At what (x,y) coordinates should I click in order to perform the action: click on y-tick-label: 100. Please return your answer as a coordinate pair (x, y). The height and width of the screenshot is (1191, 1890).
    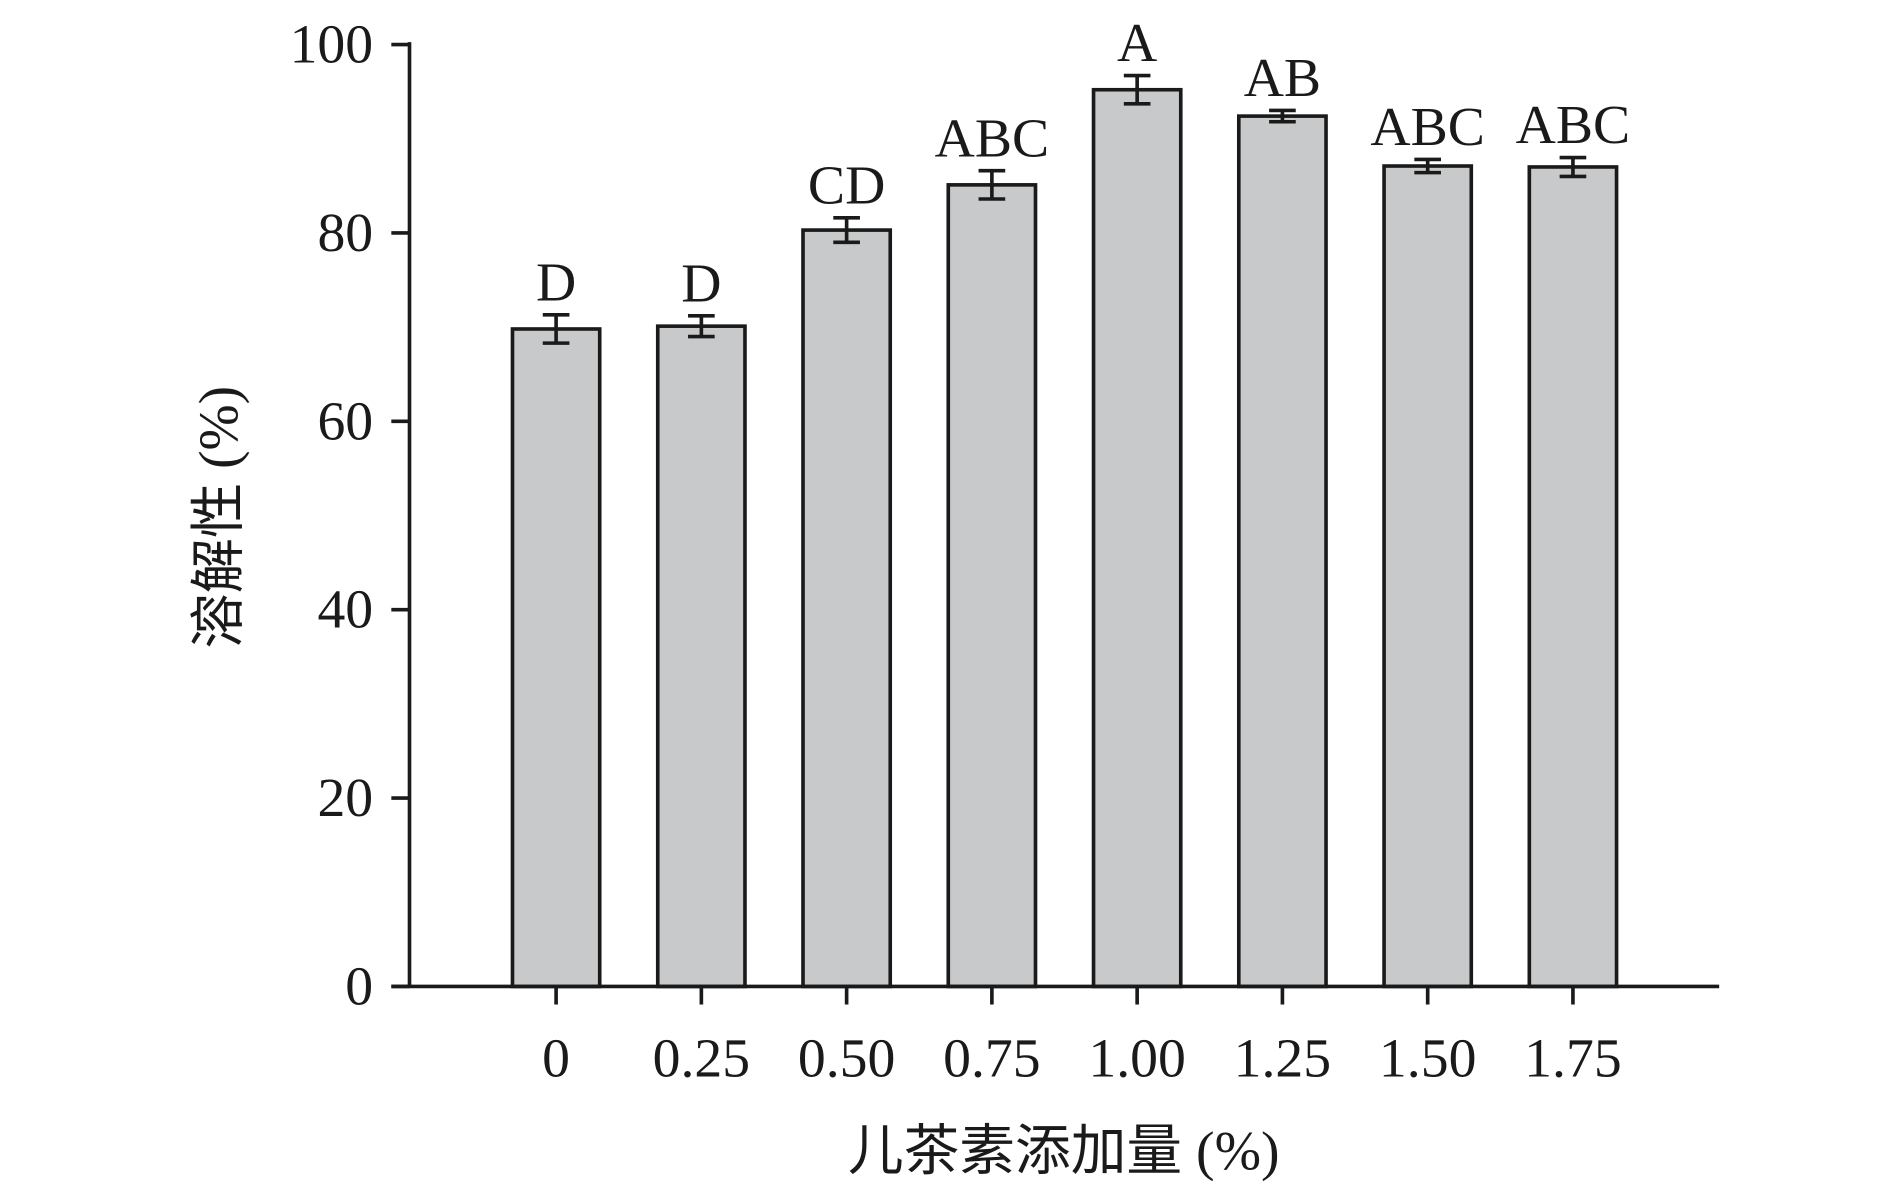
    Looking at the image, I should click on (332, 45).